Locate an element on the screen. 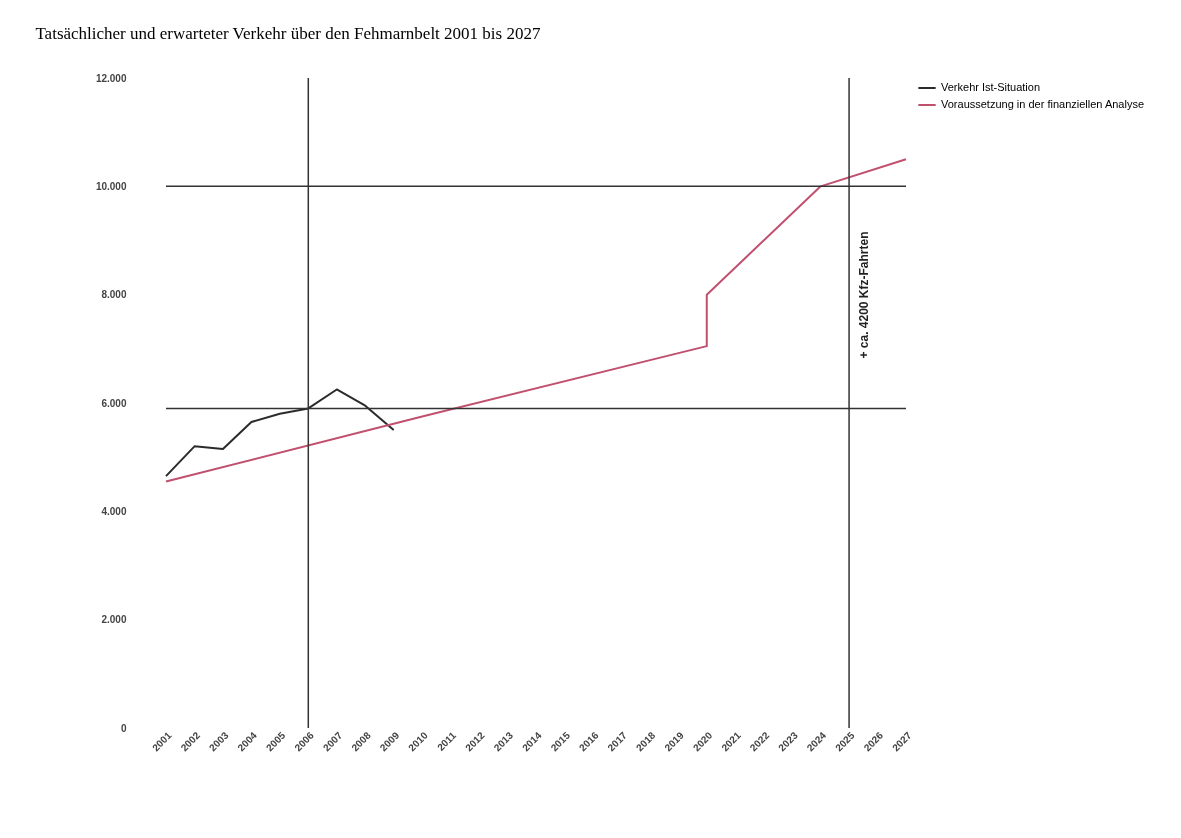 Image resolution: width=1181 pixels, height=838 pixels. y-tick-label: 10.000 is located at coordinates (111, 186).